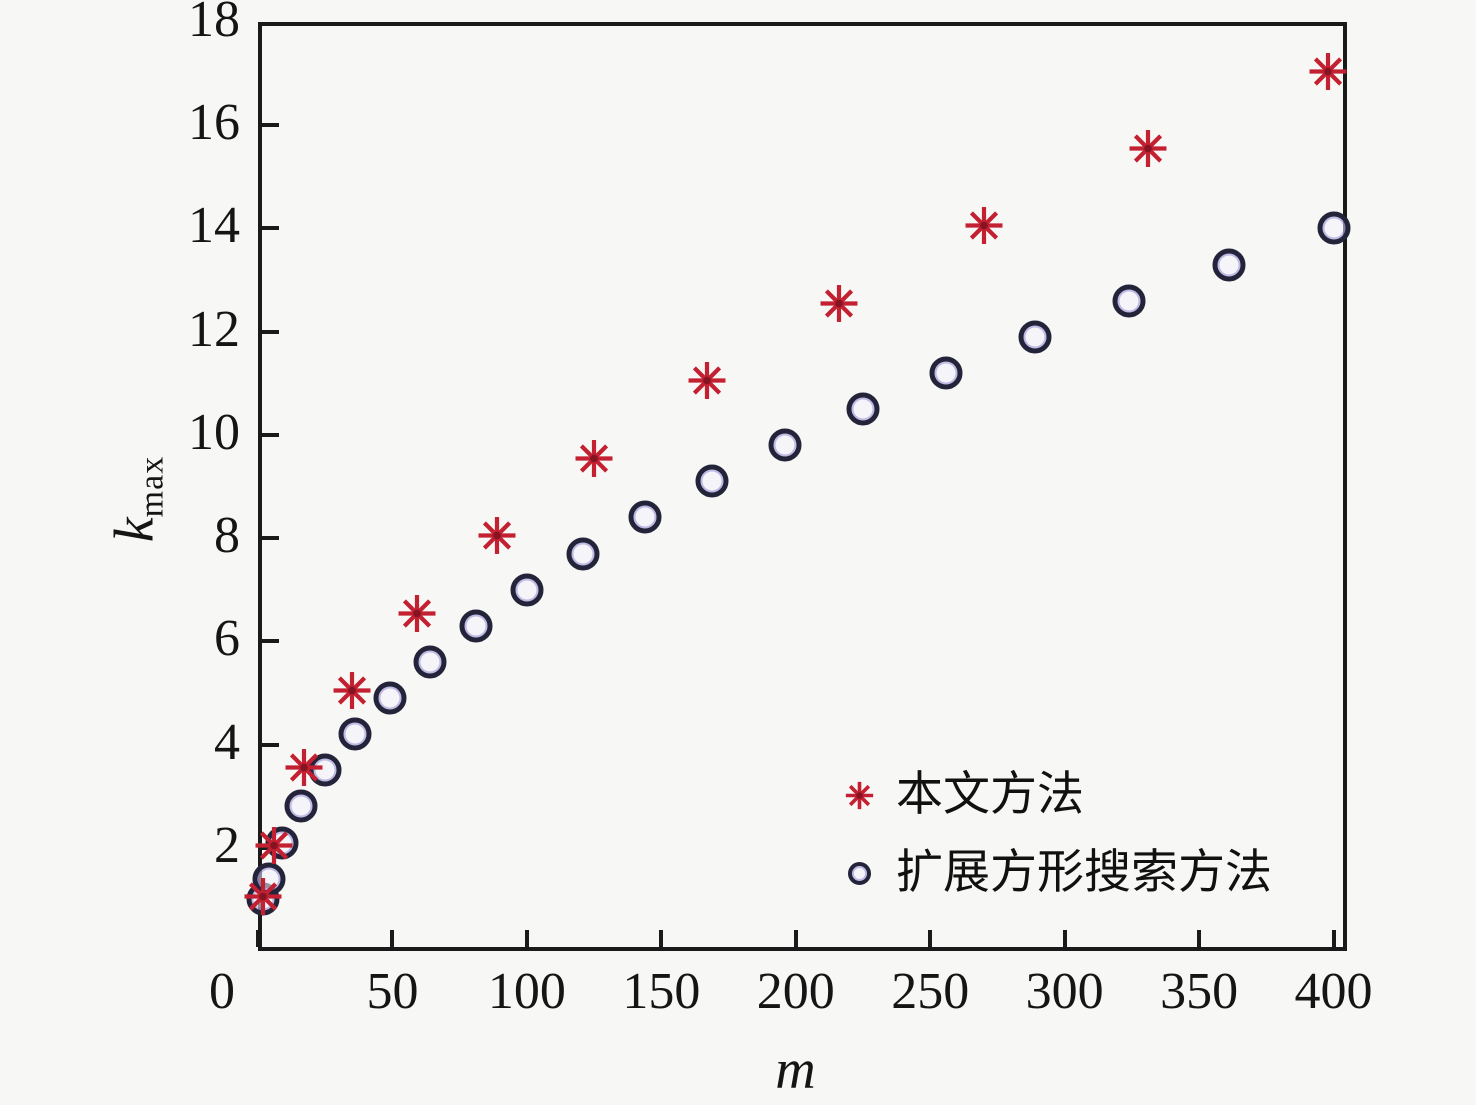  What do you see at coordinates (222, 991) in the screenshot?
I see `x-tick-label: 0` at bounding box center [222, 991].